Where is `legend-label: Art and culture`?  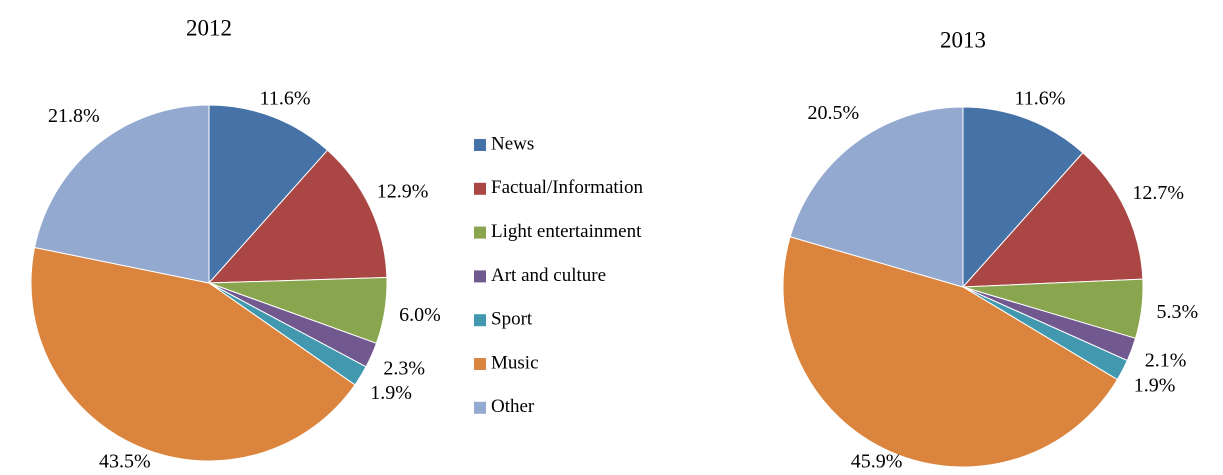
legend-label: Art and culture is located at coordinates (548, 275).